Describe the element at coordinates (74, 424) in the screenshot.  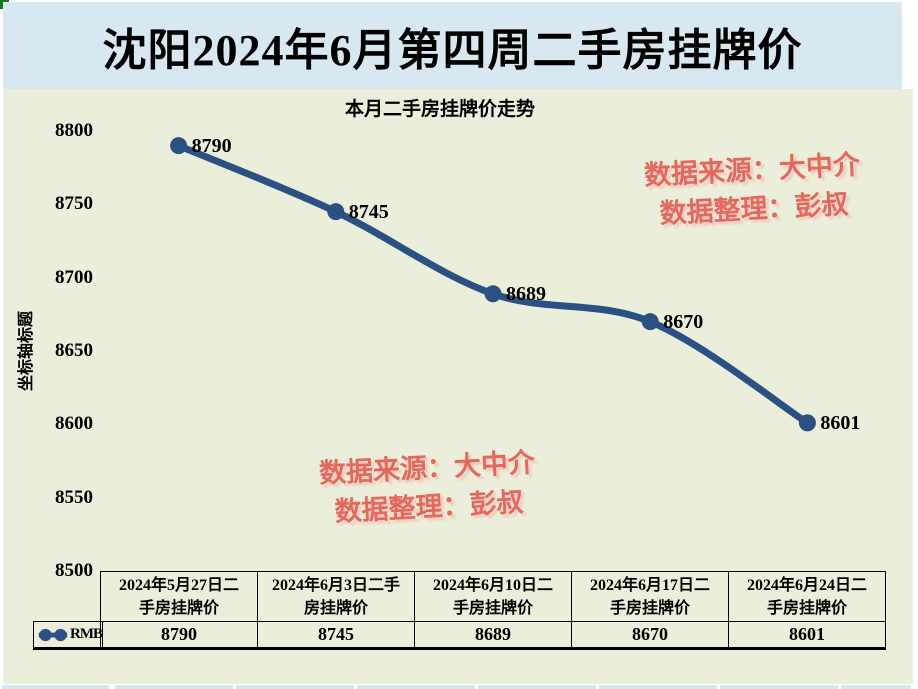
I see `y-axis-tick-label: 8600` at that location.